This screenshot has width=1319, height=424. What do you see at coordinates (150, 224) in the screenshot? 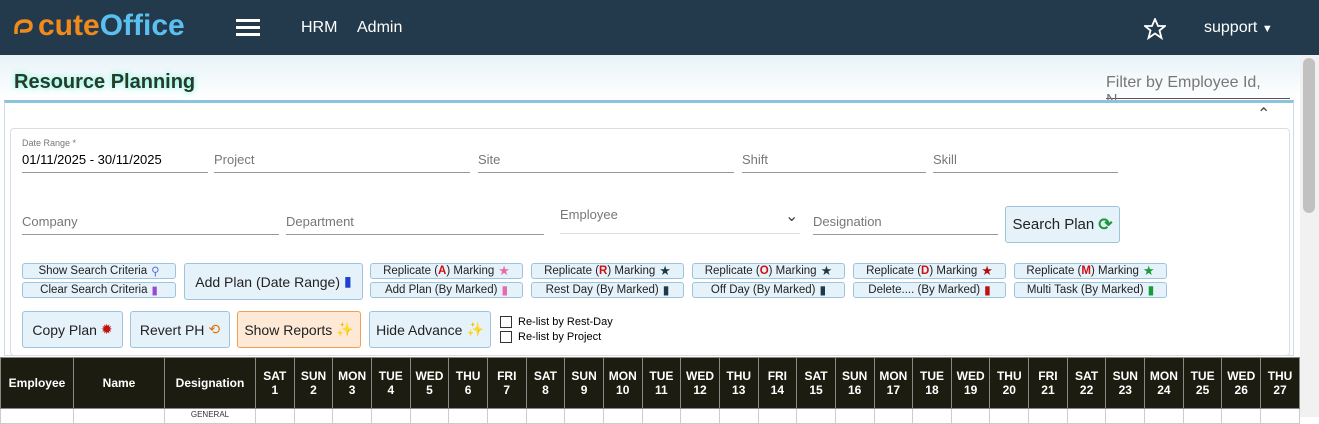
I see `form-field: Company` at bounding box center [150, 224].